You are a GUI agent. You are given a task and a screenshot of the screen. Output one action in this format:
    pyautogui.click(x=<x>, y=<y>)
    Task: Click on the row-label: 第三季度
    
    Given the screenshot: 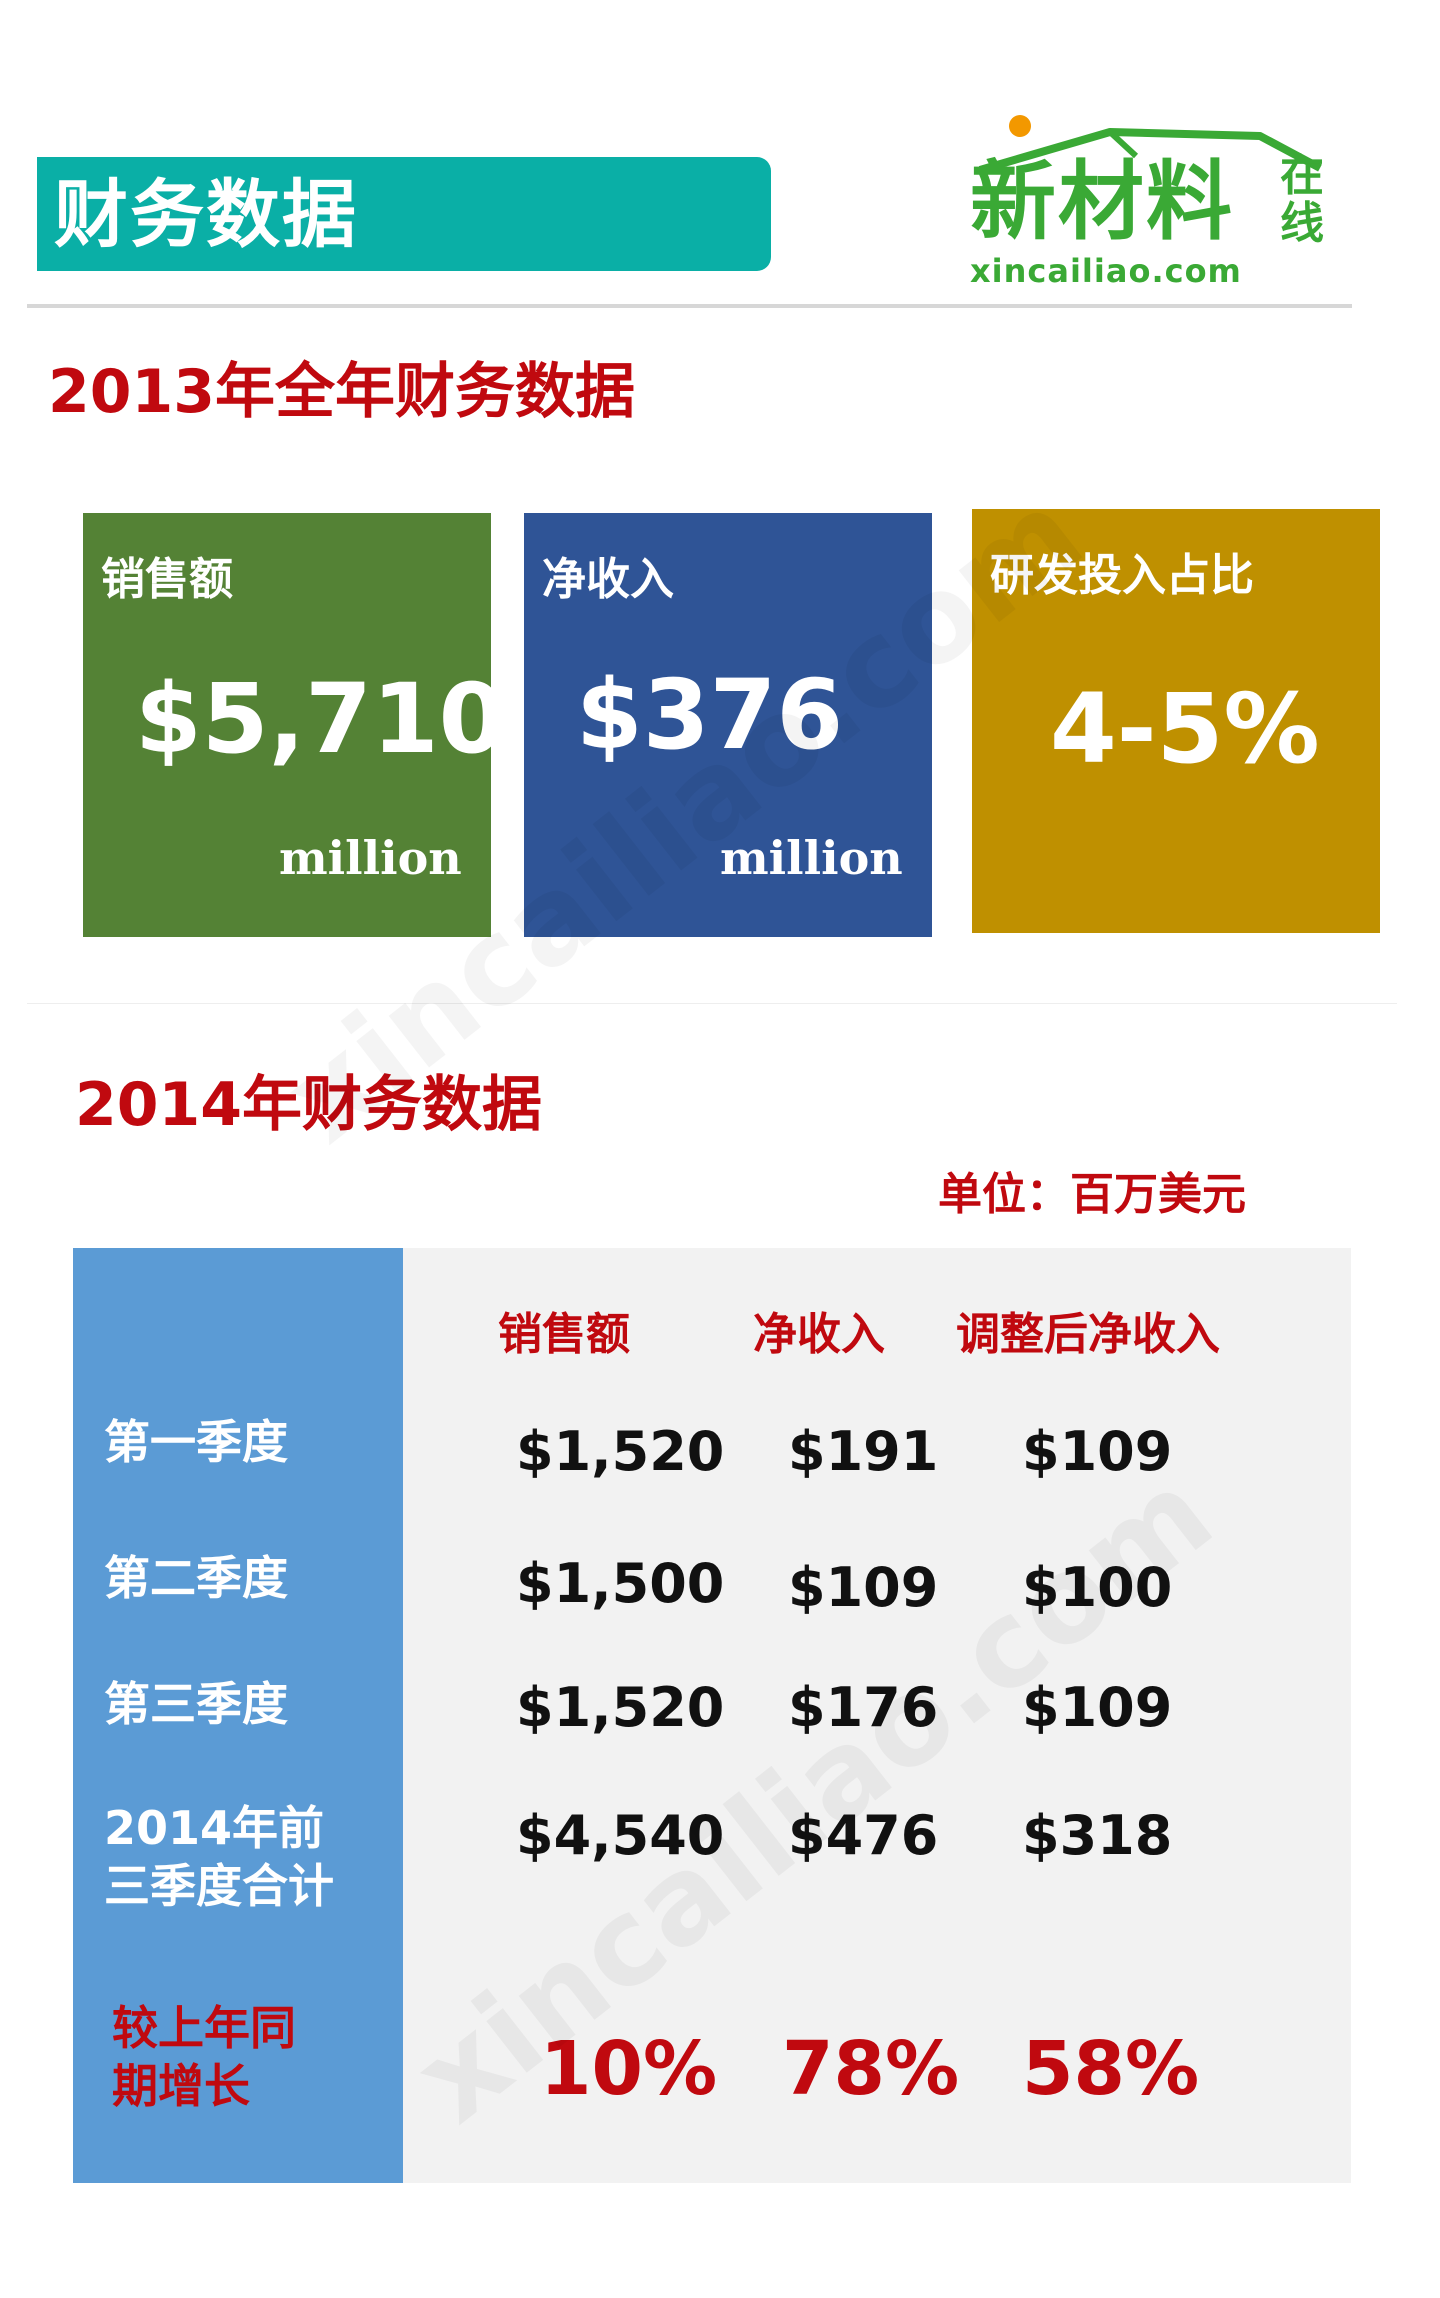 What is the action you would take?
    pyautogui.click(x=196, y=1704)
    